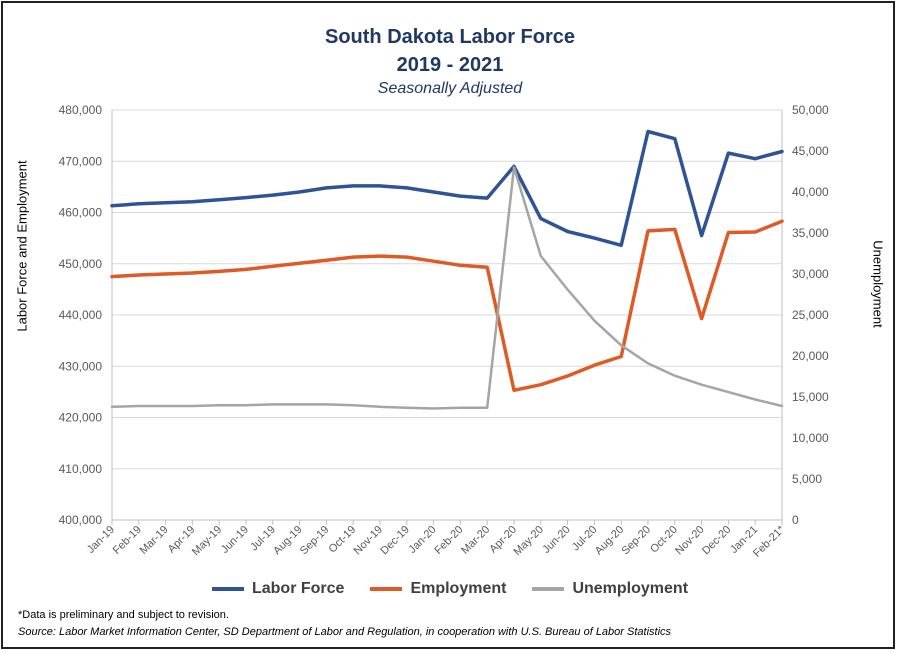 This screenshot has height=654, width=900. What do you see at coordinates (810, 233) in the screenshot?
I see `y-right-tick-label: 35,000` at bounding box center [810, 233].